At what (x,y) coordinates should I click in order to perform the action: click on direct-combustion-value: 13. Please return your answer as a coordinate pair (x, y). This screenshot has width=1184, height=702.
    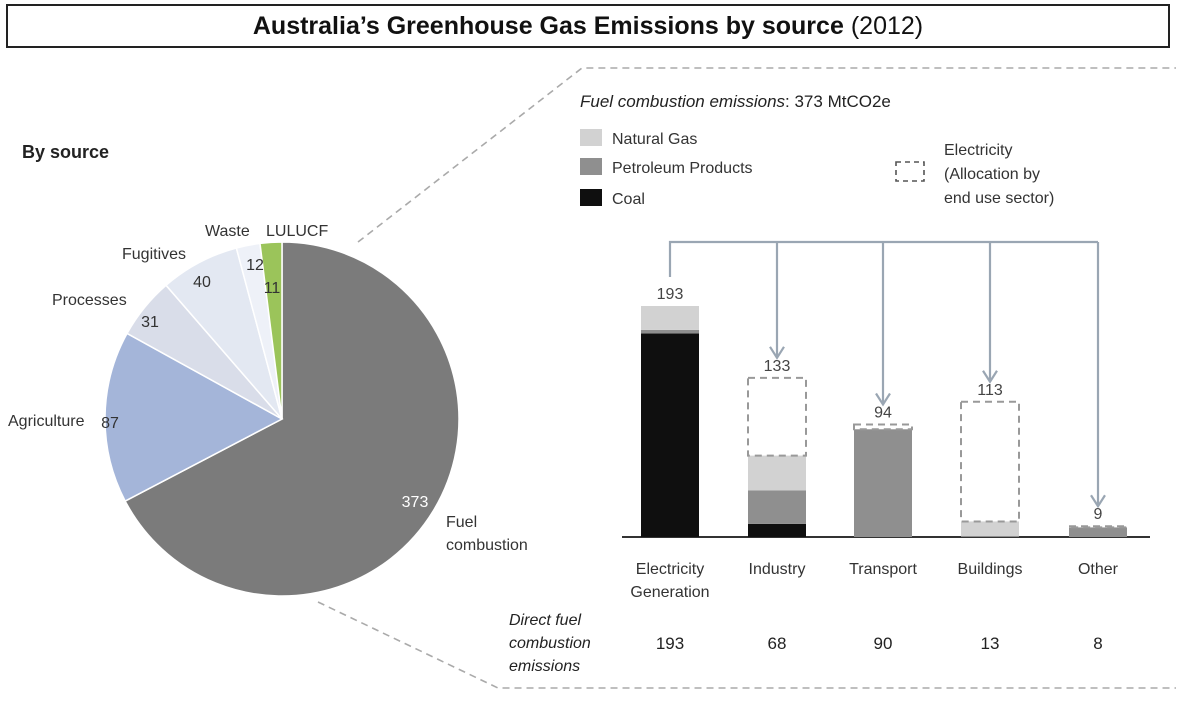
    Looking at the image, I should click on (990, 643).